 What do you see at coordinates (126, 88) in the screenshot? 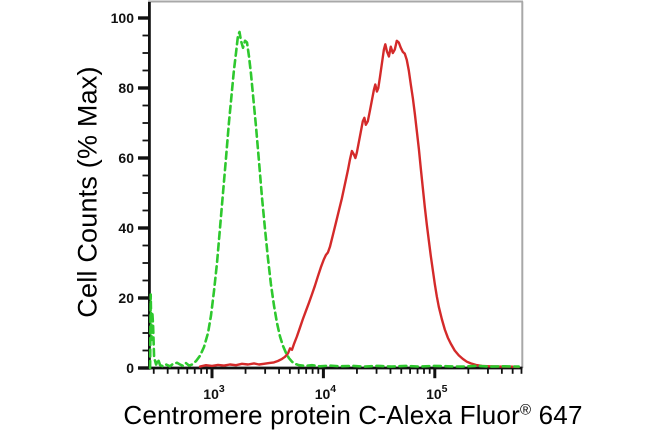
I see `y-axis-tick-label: 80` at bounding box center [126, 88].